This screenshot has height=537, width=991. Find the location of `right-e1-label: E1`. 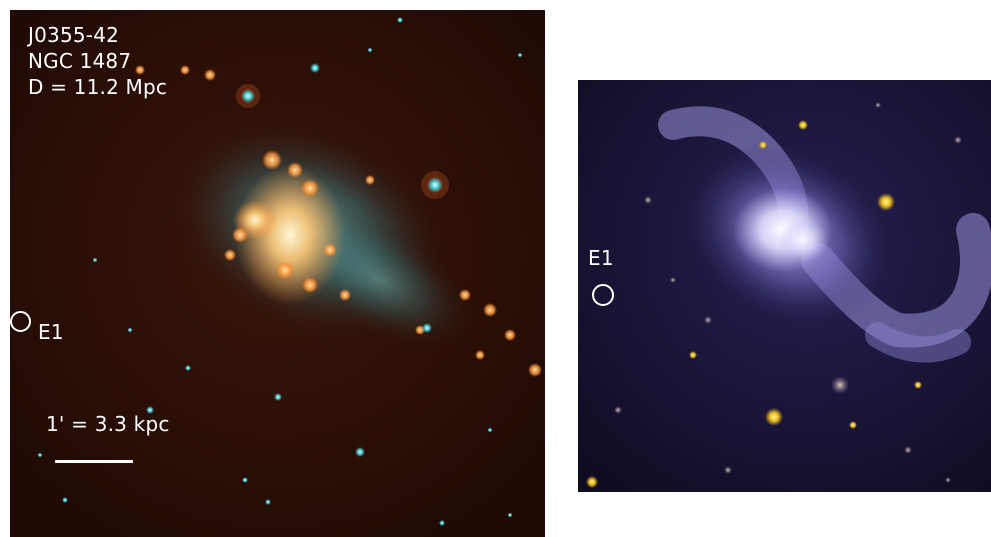

right-e1-label: E1 is located at coordinates (601, 258).